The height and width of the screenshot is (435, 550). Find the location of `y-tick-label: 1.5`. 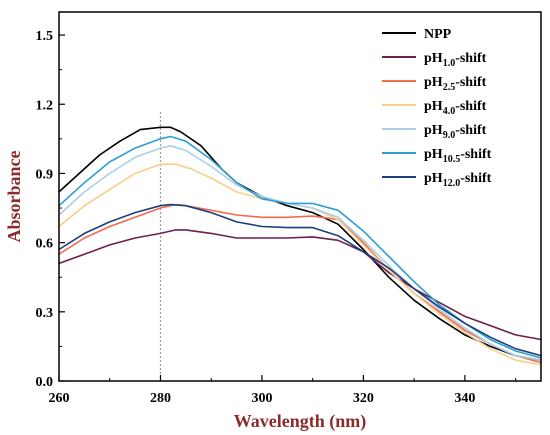

y-tick-label: 1.5 is located at coordinates (45, 36).